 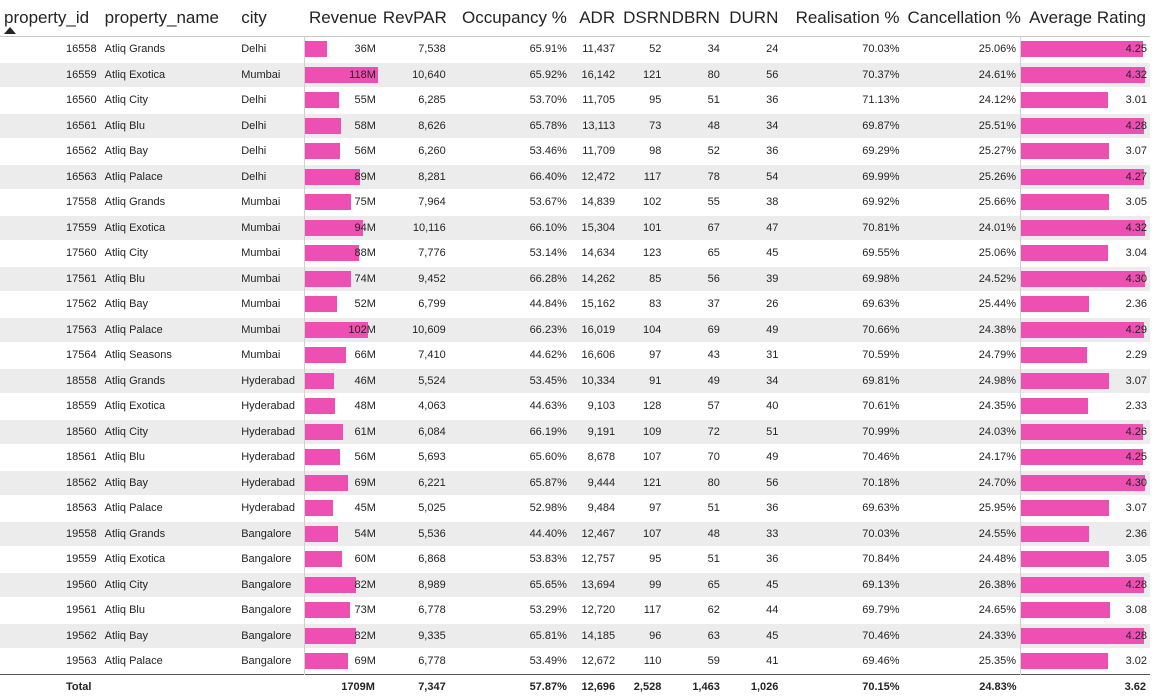 What do you see at coordinates (753, 457) in the screenshot?
I see `cell-durn: 49` at bounding box center [753, 457].